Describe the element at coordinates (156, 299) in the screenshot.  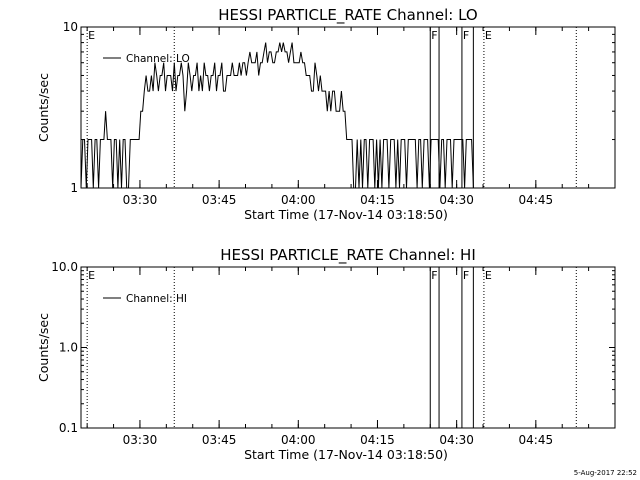
I see `legend-label: Channel: HI` at that location.